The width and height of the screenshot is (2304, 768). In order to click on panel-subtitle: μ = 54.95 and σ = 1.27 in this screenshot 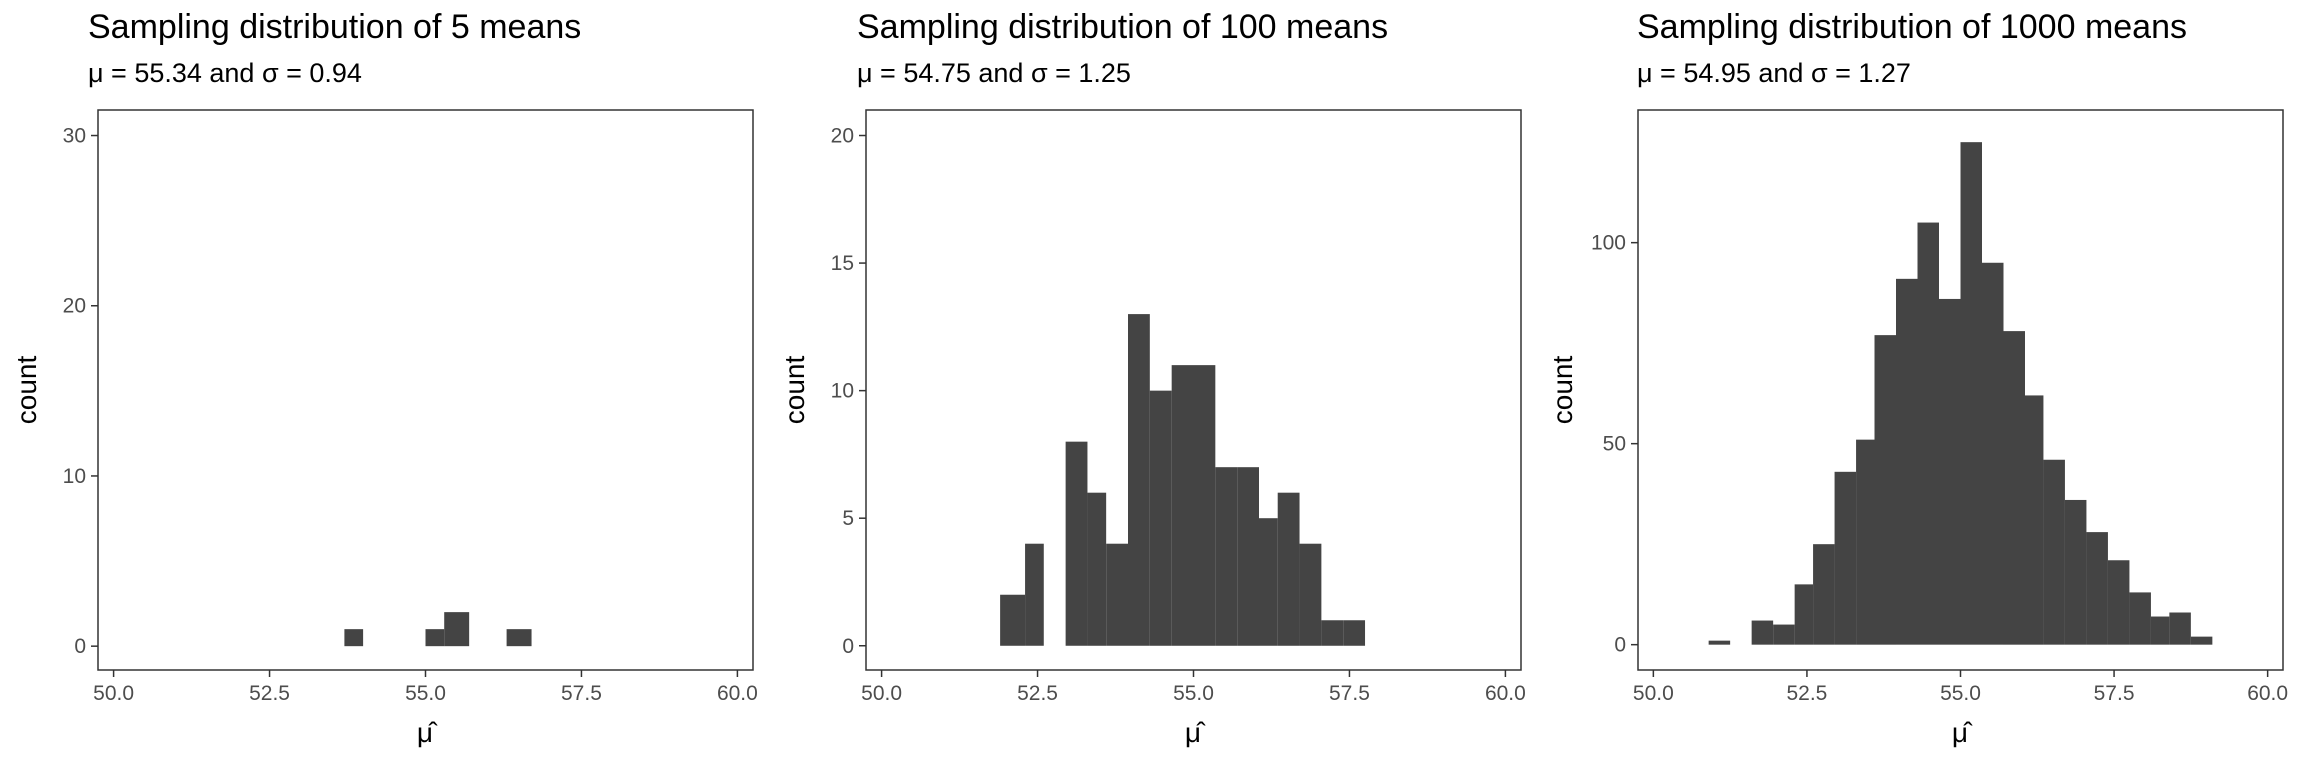, I will do `click(1774, 73)`.